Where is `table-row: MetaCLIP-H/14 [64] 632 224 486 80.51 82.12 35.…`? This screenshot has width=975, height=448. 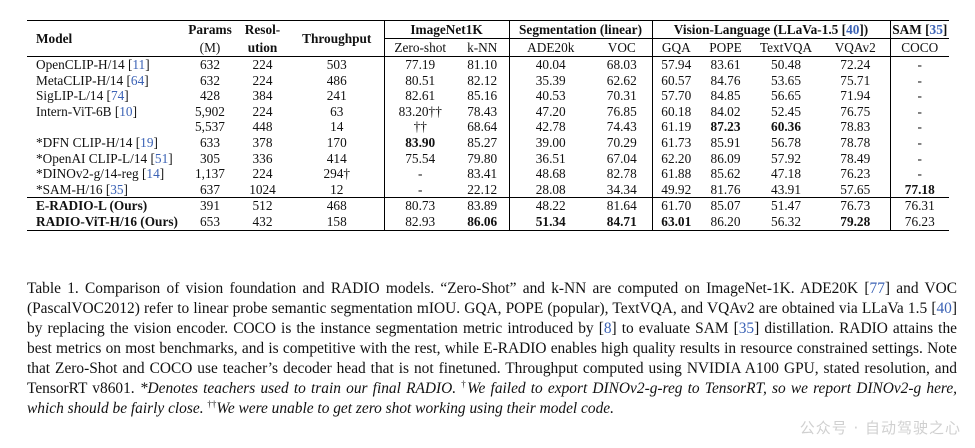
table-row: MetaCLIP-H/14 [64] 632 224 486 80.51 82.12 35.… is located at coordinates (488, 80).